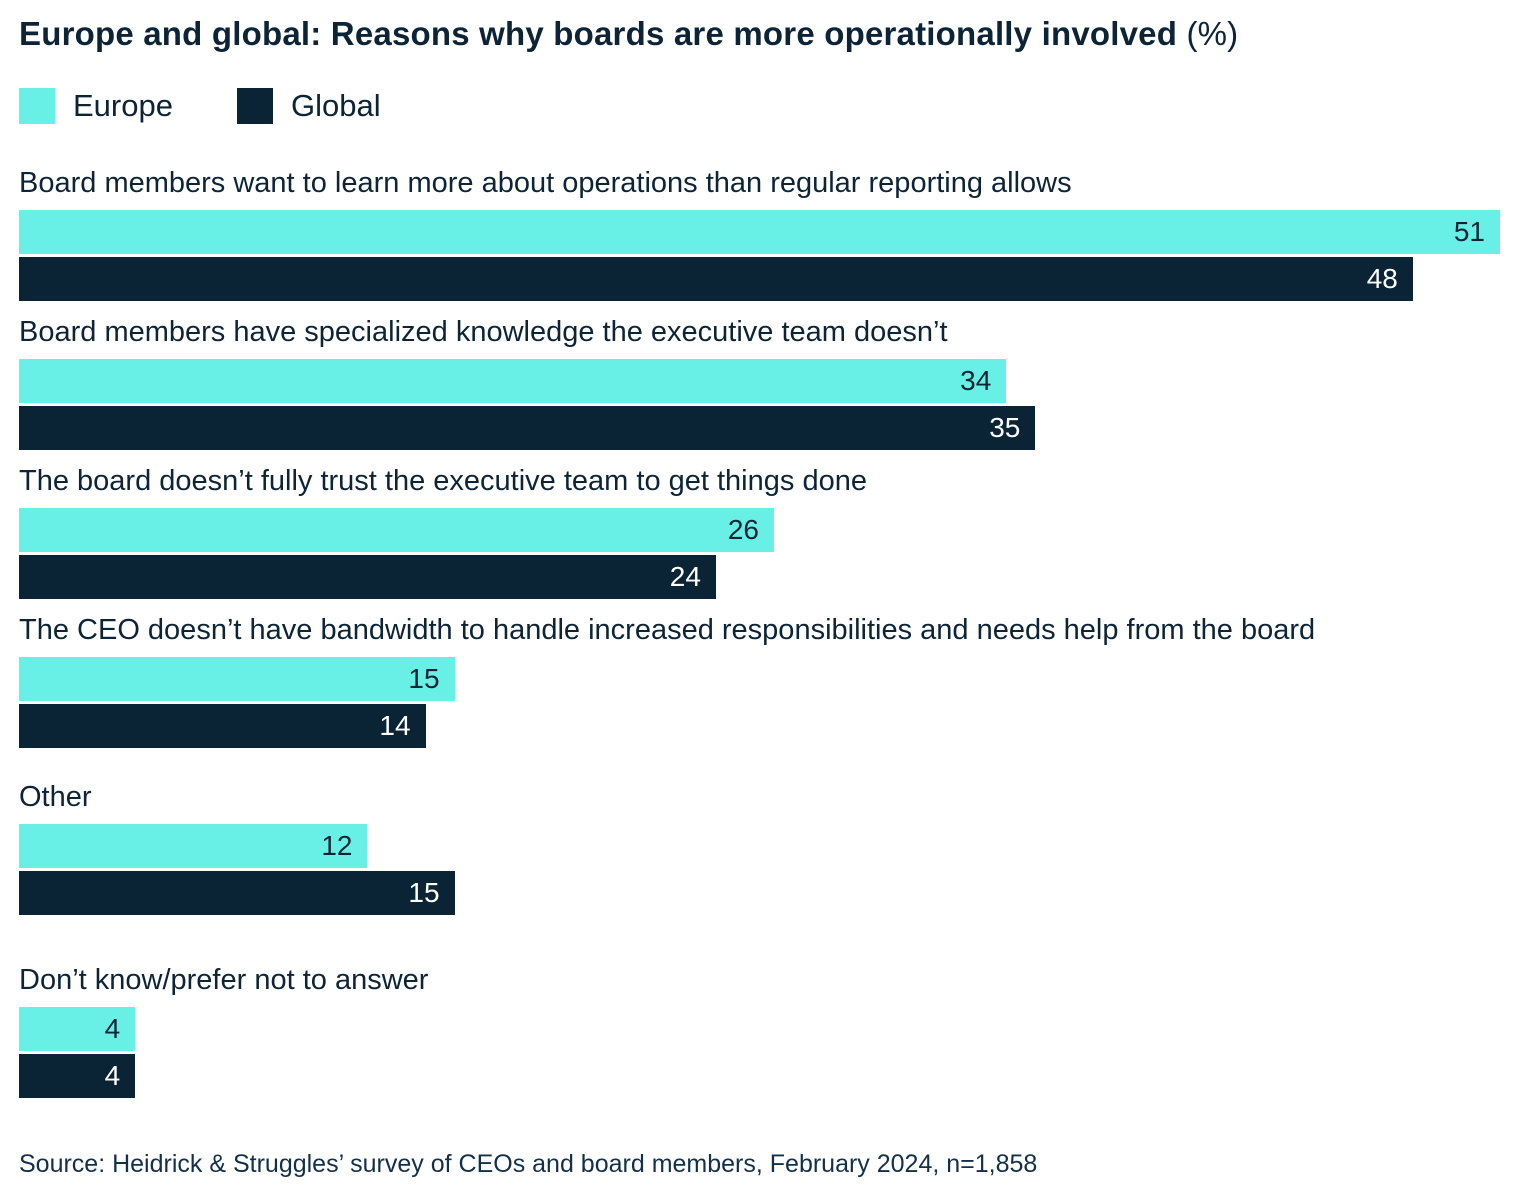 Image resolution: width=1519 pixels, height=1199 pixels. I want to click on bar-value-label: 48, so click(1382, 278).